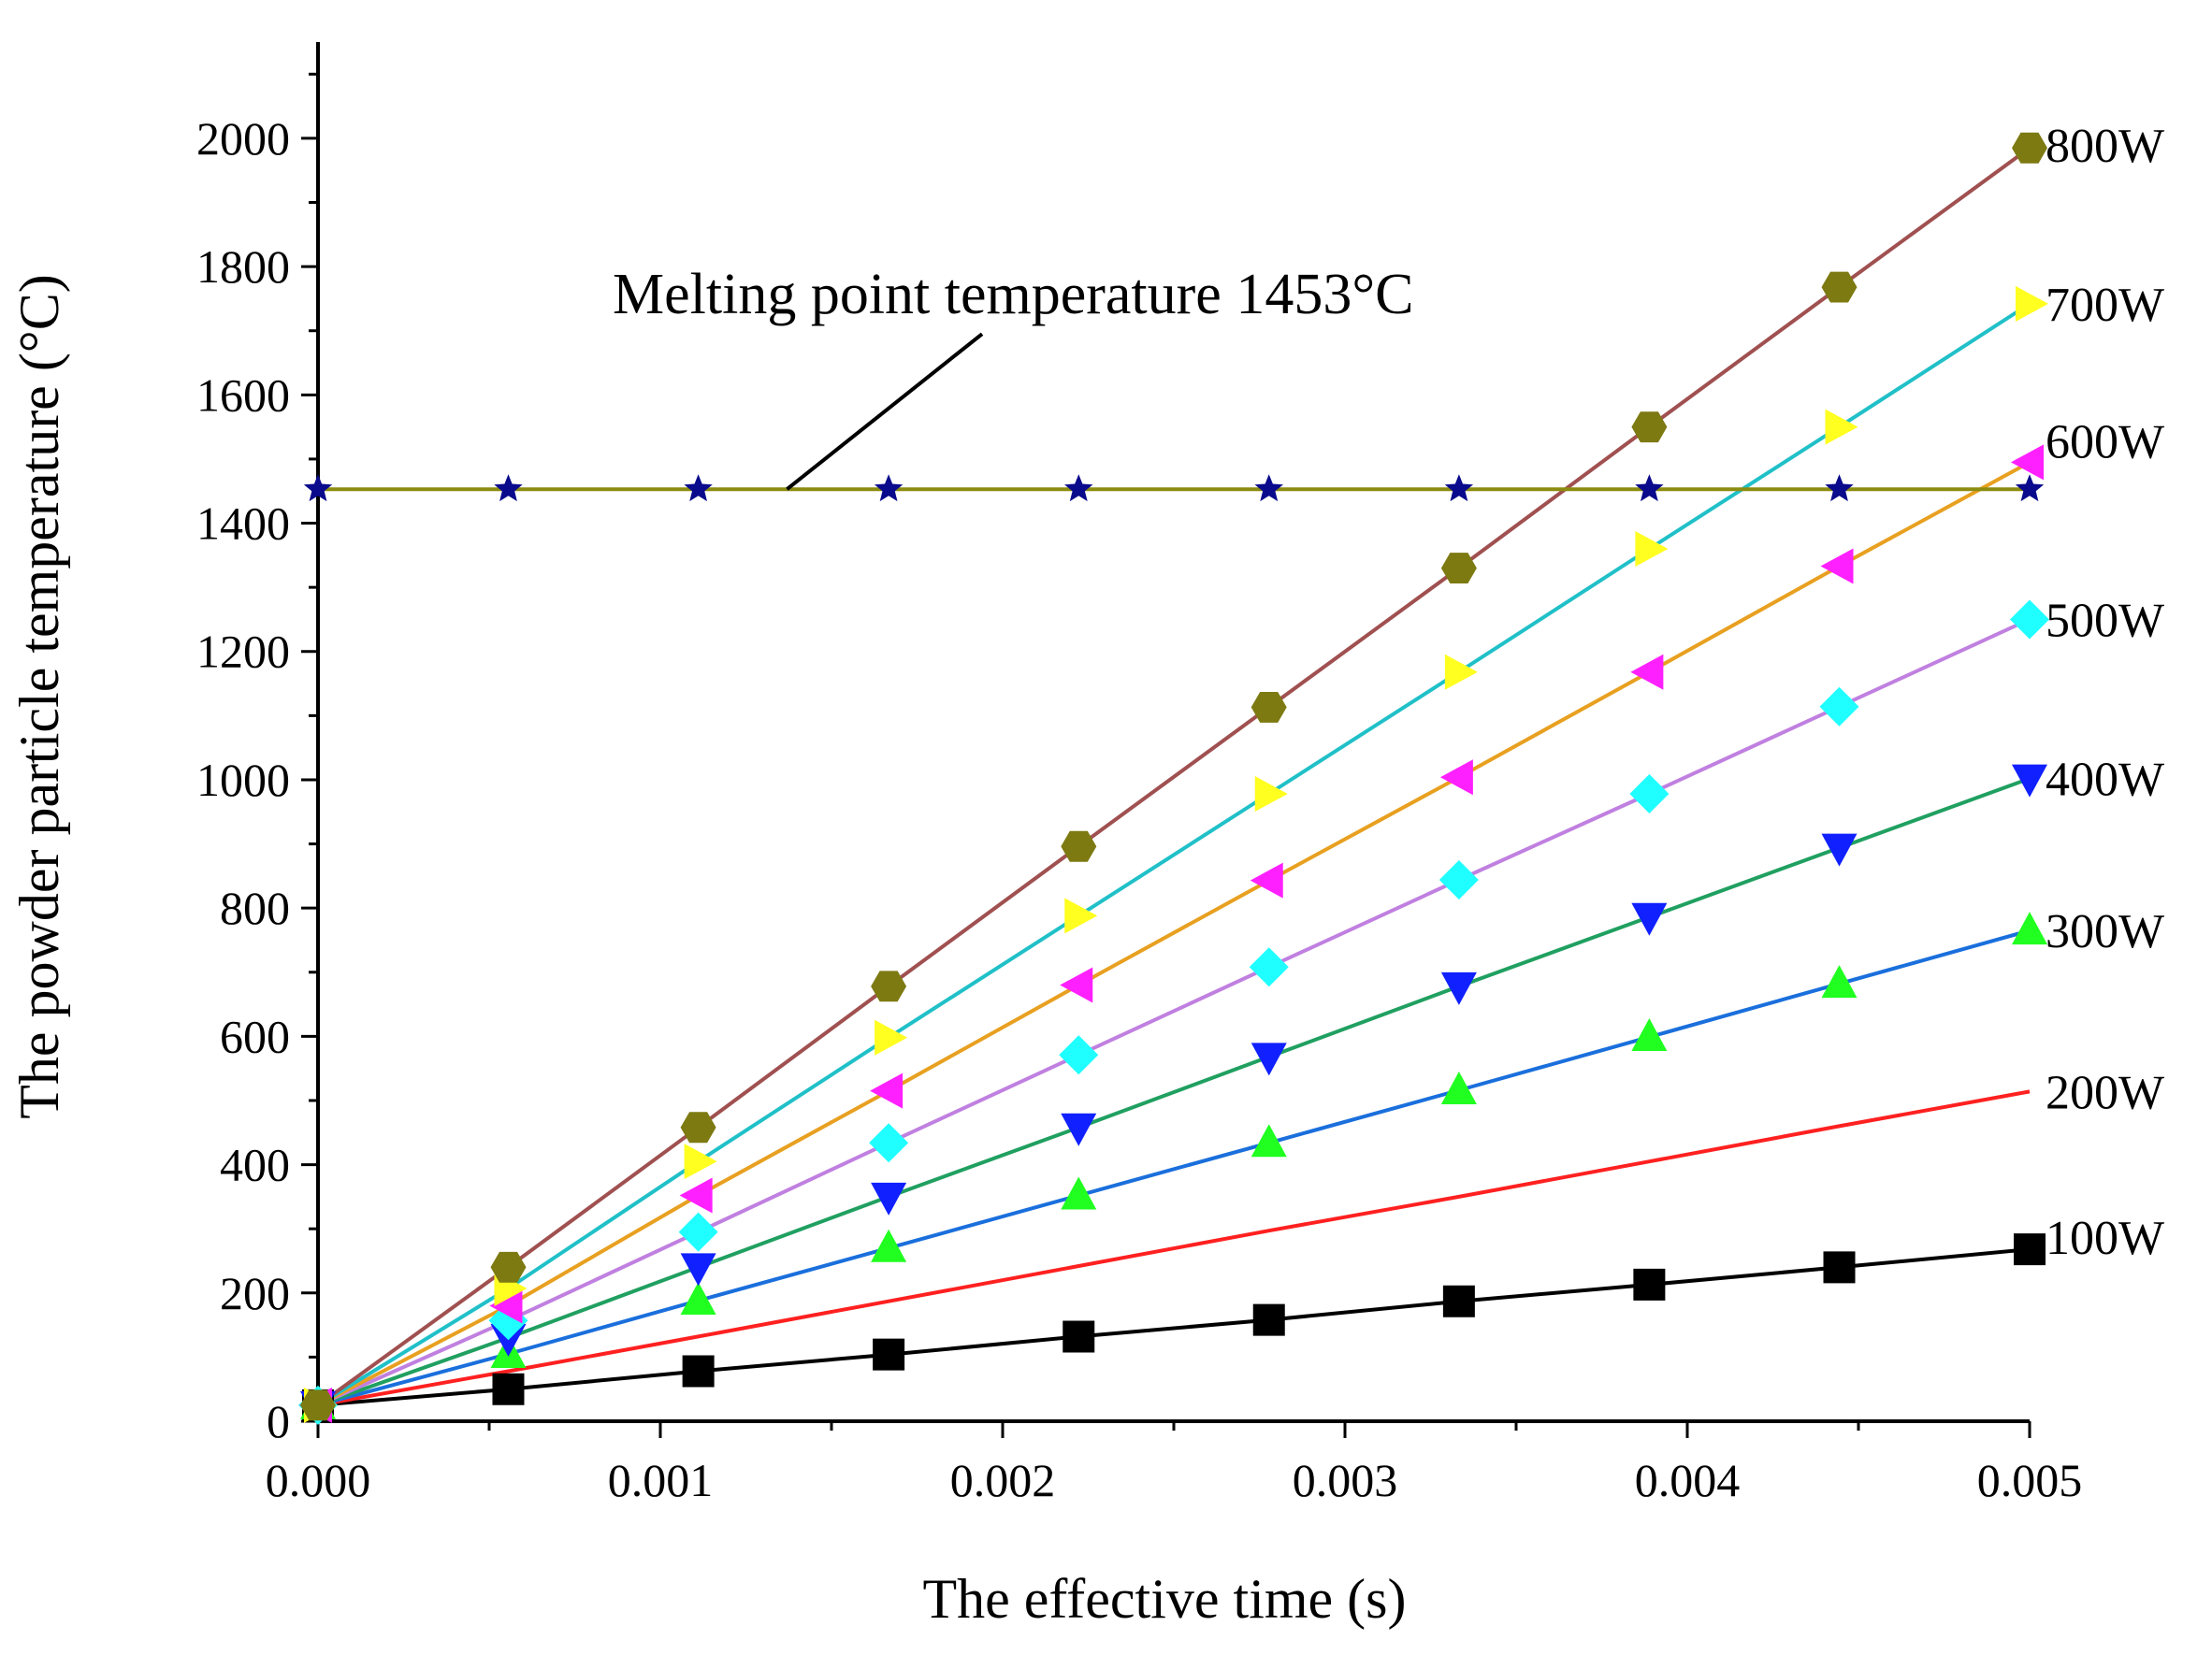 This screenshot has height=1655, width=2212. Describe the element at coordinates (243, 780) in the screenshot. I see `y-tick-label: 1000` at that location.